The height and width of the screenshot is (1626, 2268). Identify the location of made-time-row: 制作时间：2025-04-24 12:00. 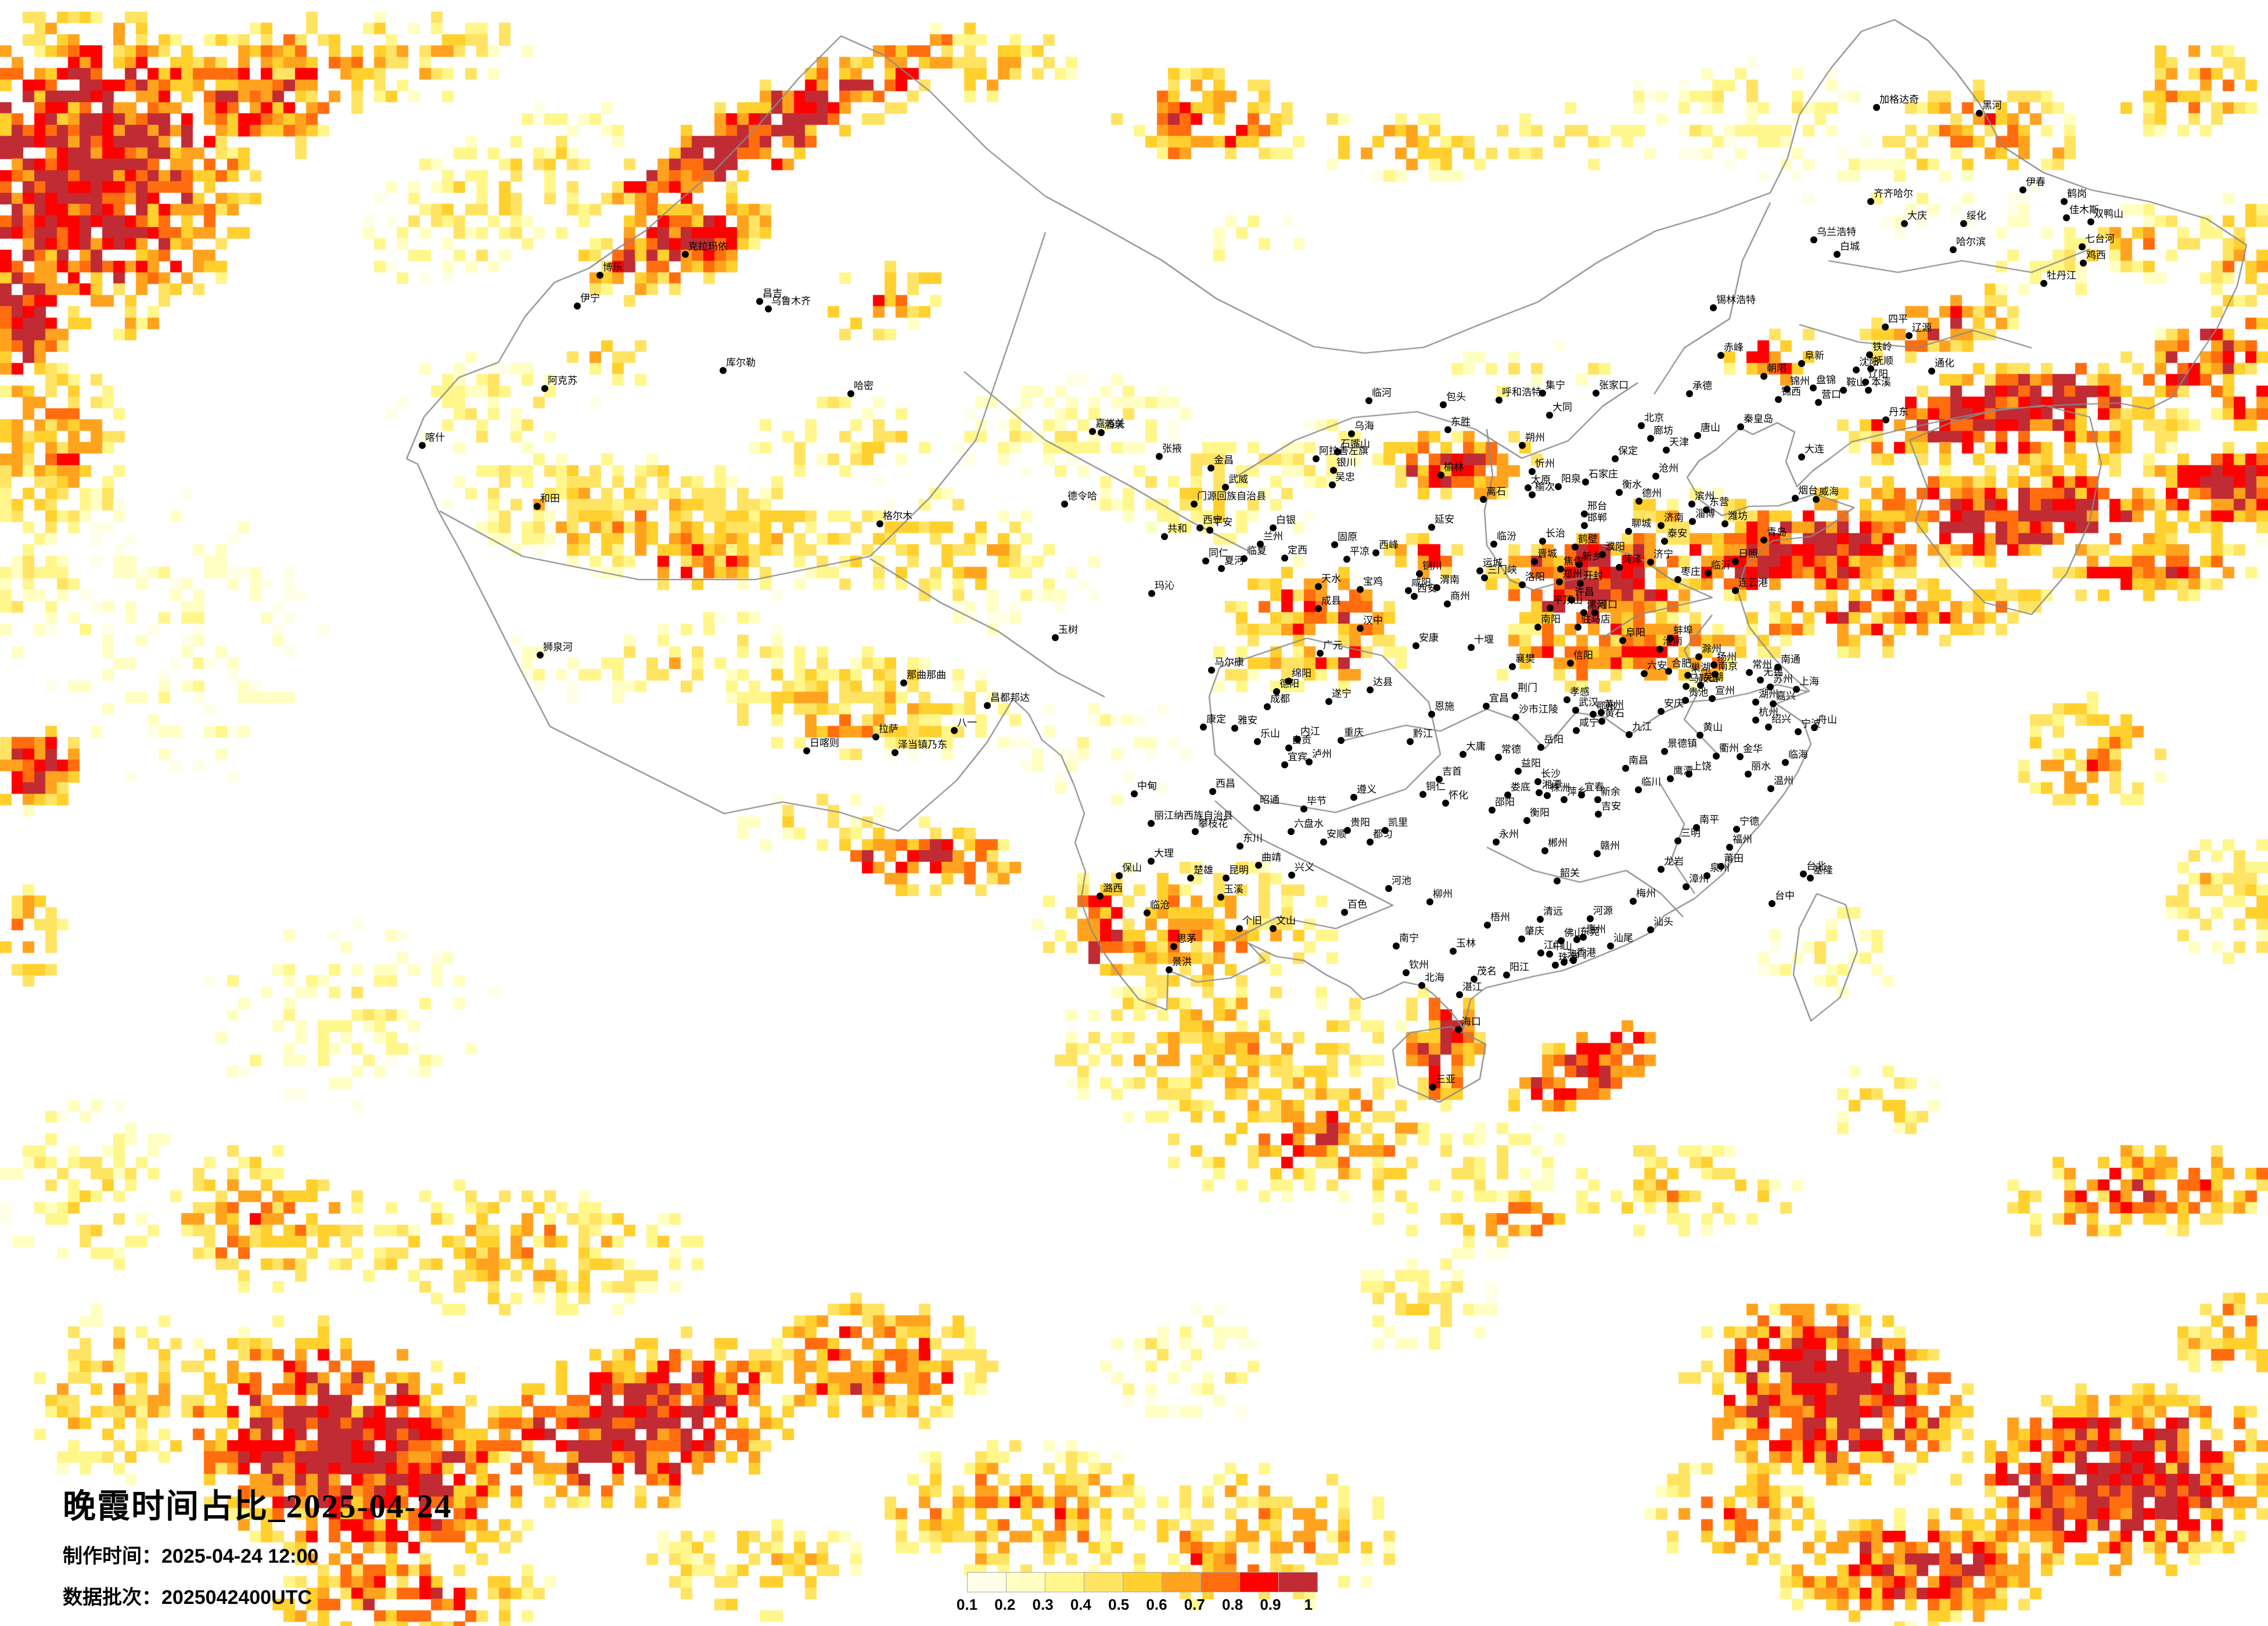
(257, 1554).